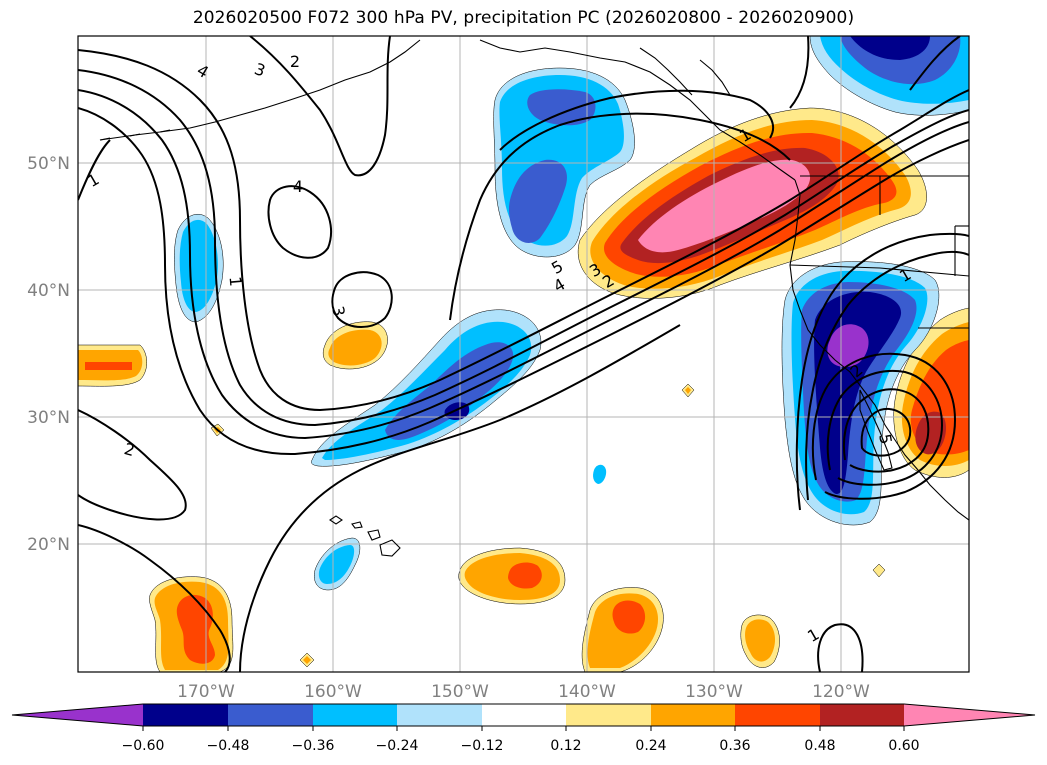 The image size is (1047, 765). Describe the element at coordinates (333, 692) in the screenshot. I see `lon-label: 160°W` at that location.